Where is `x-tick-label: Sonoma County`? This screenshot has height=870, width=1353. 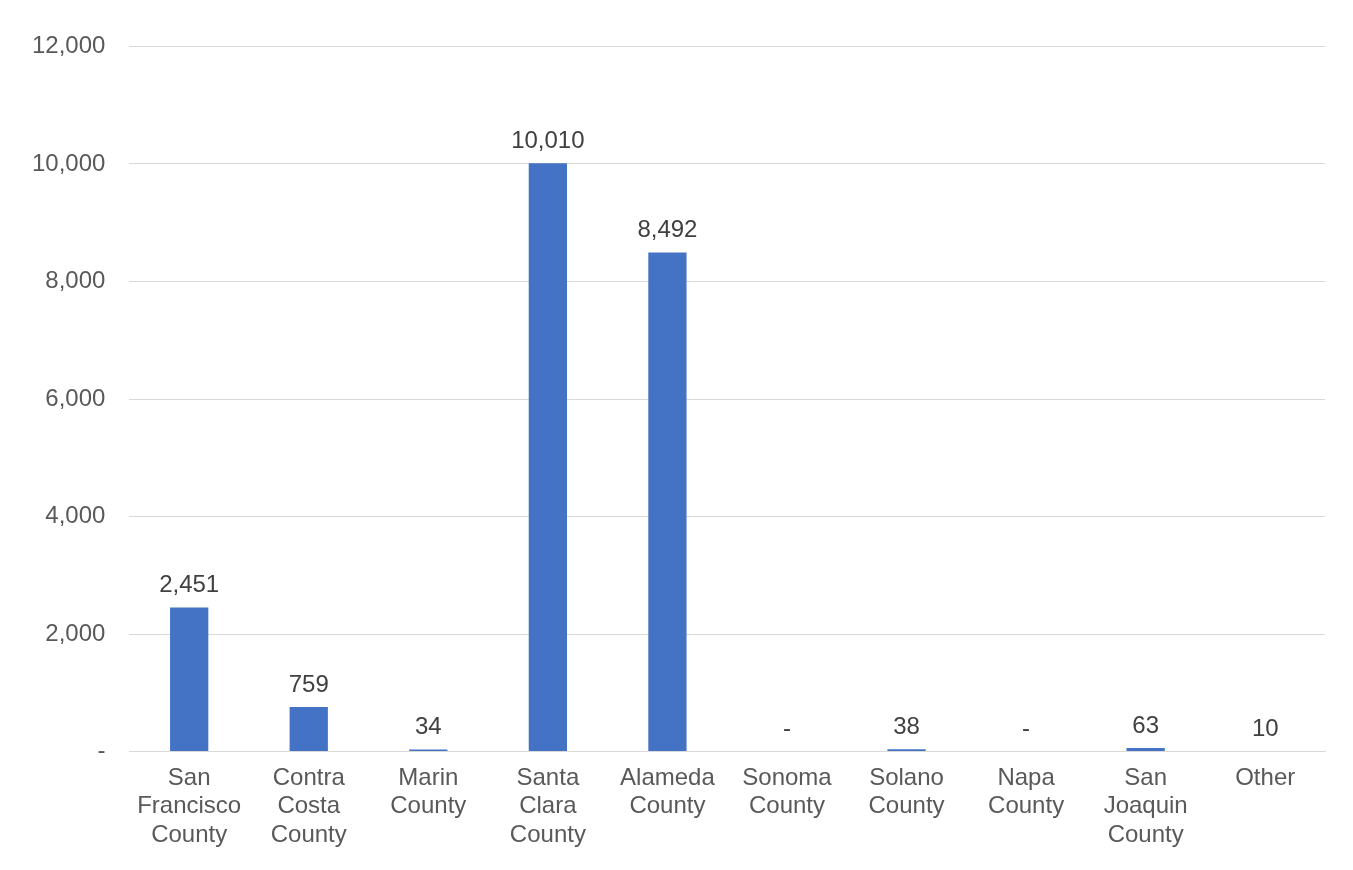 x-tick-label: Sonoma County is located at coordinates (787, 790).